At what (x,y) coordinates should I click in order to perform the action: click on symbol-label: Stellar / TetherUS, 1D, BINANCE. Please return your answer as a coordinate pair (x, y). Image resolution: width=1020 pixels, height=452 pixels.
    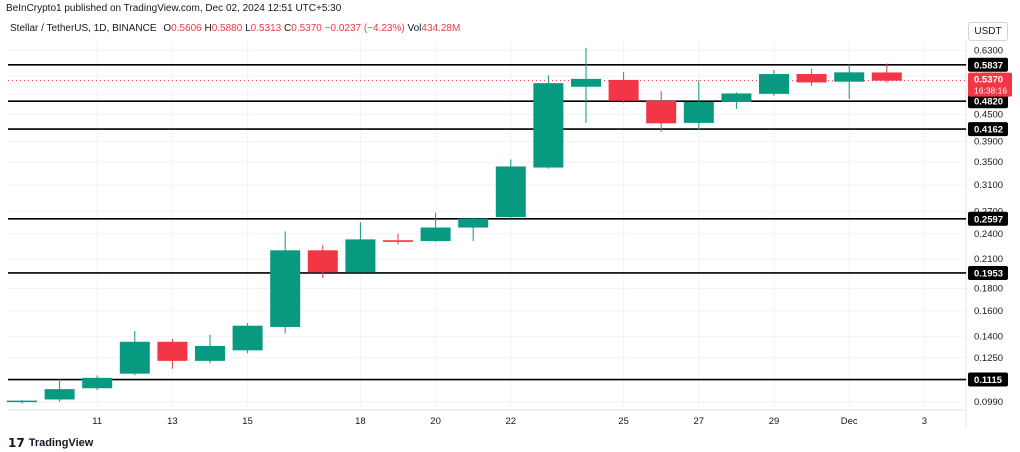
    Looking at the image, I should click on (83, 28).